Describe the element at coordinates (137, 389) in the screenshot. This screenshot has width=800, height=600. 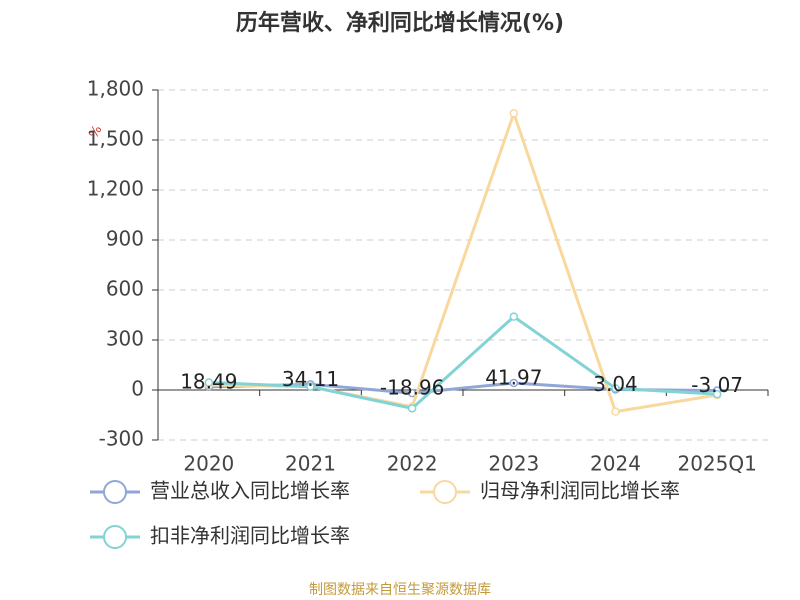
I see `y-tick-label: 0` at that location.